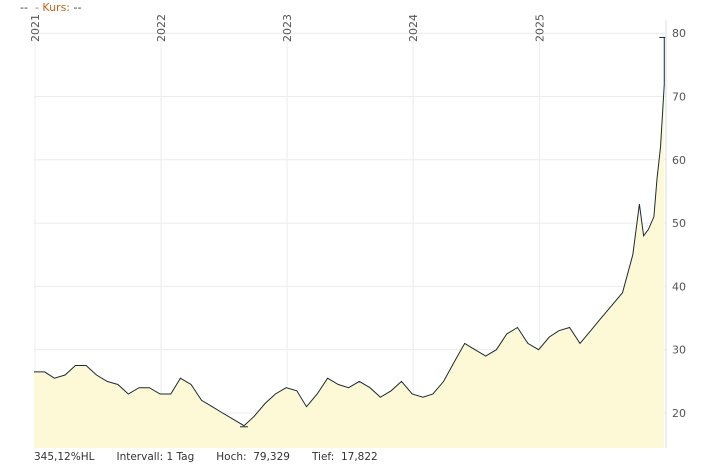  Describe the element at coordinates (679, 160) in the screenshot. I see `y-tick-label: 60` at that location.